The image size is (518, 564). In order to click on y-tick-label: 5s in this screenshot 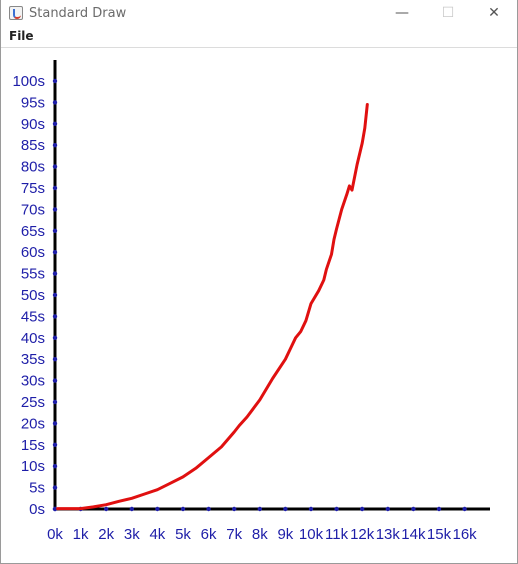, I will do `click(37, 488)`.